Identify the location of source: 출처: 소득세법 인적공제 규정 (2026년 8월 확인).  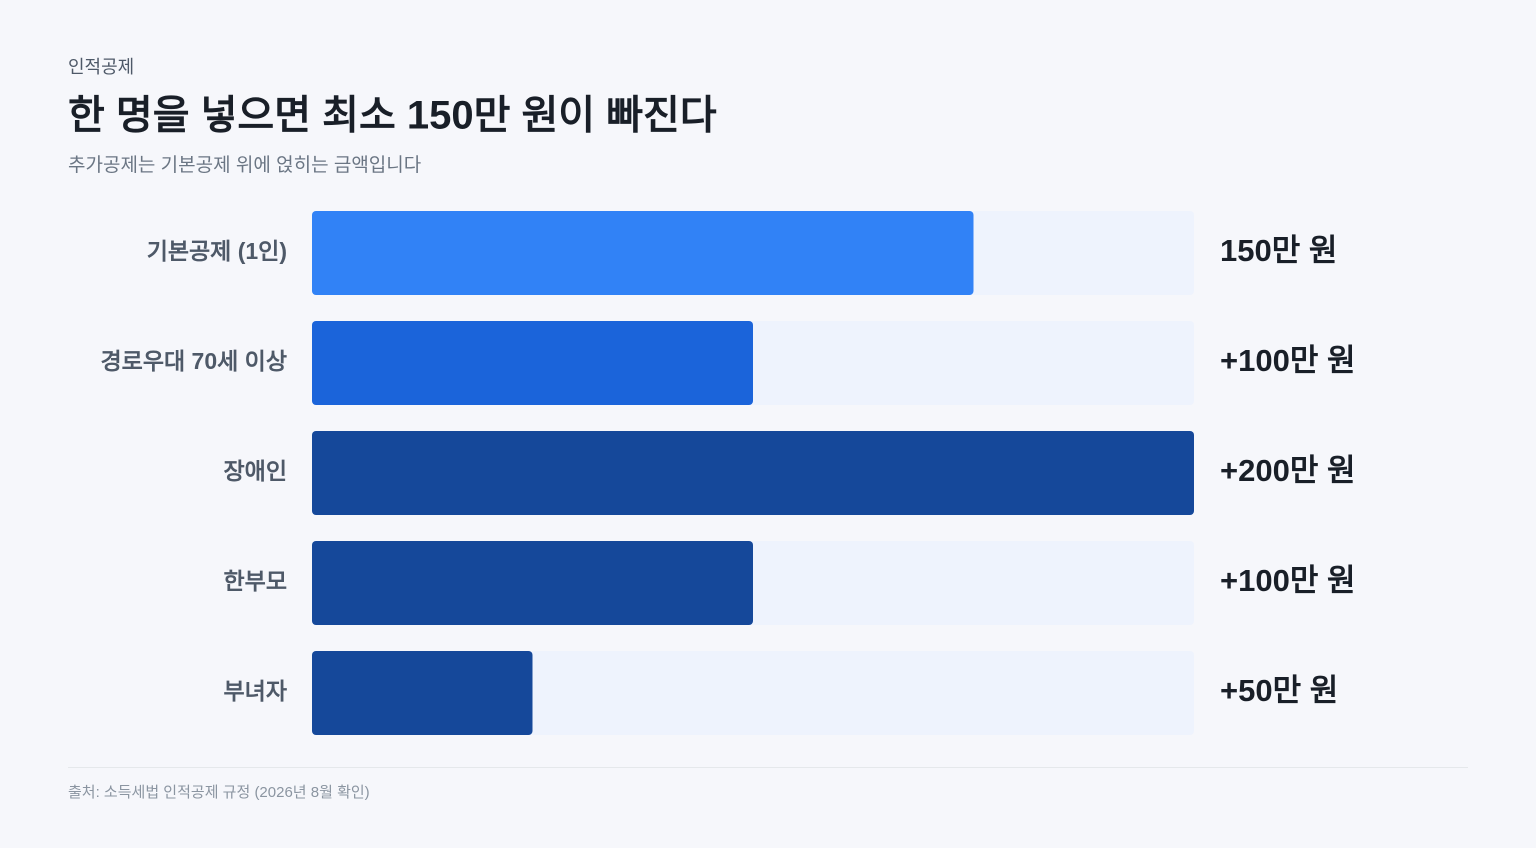
(219, 792).